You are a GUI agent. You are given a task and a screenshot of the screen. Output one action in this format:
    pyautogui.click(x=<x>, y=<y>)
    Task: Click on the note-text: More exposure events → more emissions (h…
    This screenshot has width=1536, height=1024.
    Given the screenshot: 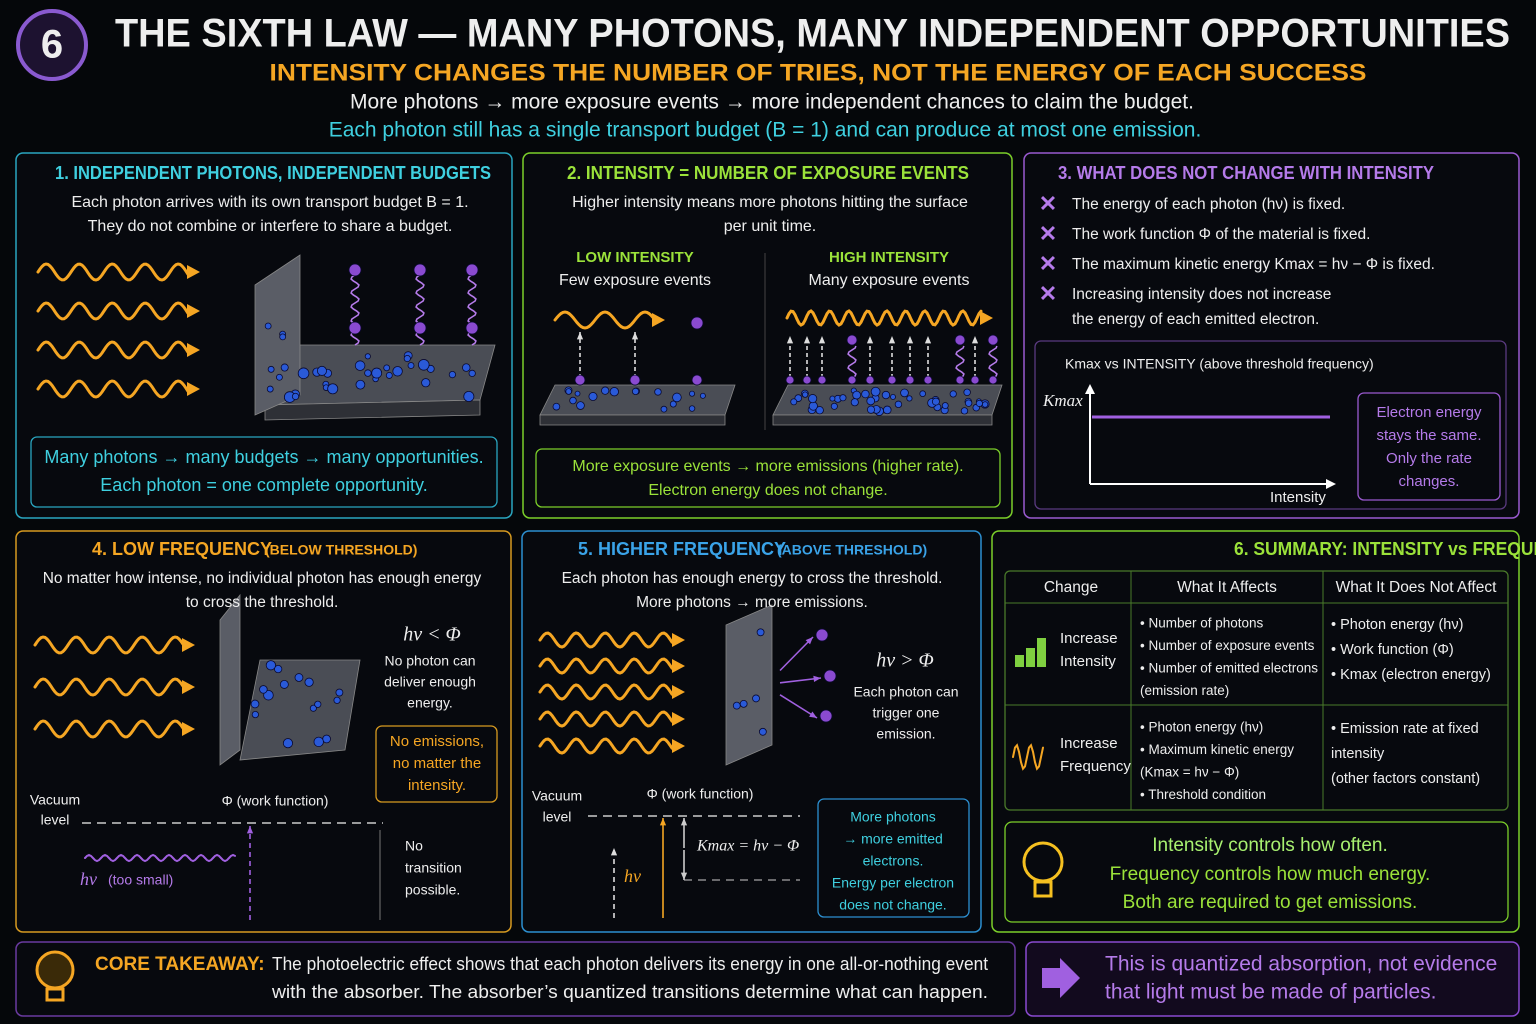 What is the action you would take?
    pyautogui.click(x=767, y=466)
    